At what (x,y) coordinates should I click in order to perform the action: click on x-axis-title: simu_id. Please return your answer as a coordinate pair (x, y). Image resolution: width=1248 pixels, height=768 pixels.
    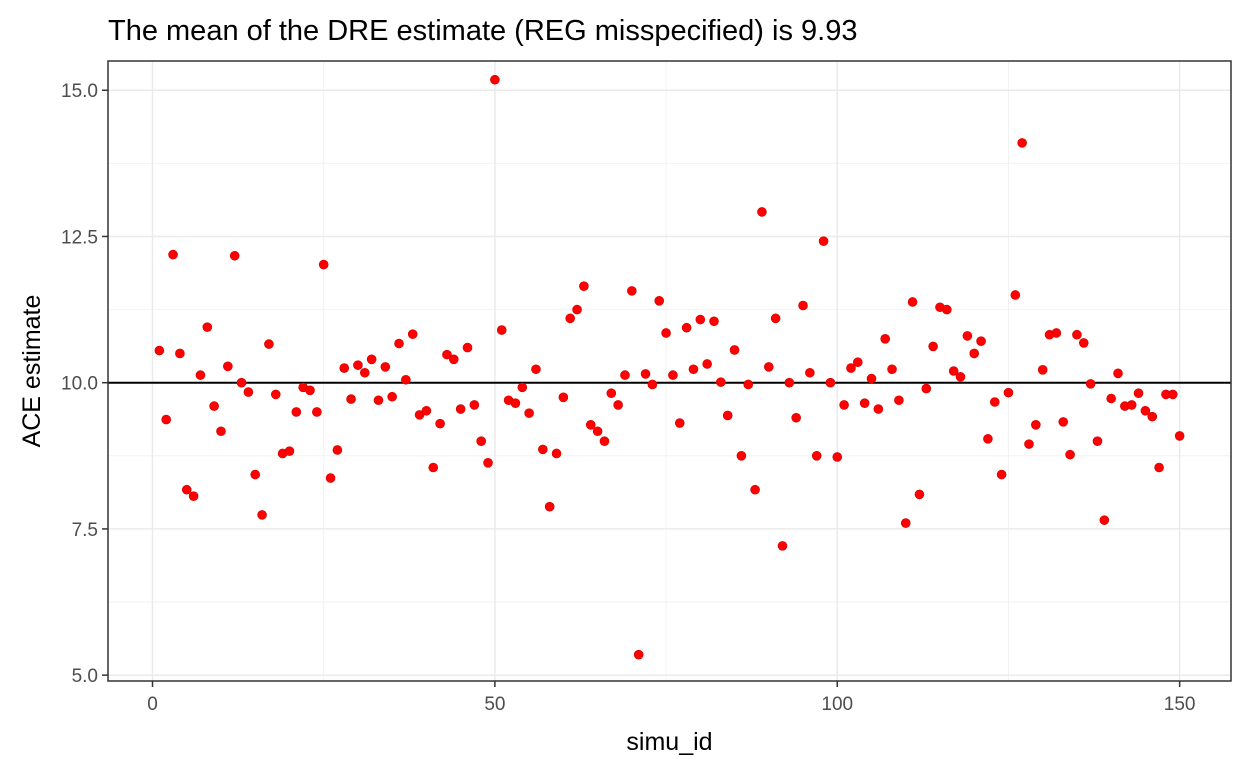
    Looking at the image, I should click on (669, 742).